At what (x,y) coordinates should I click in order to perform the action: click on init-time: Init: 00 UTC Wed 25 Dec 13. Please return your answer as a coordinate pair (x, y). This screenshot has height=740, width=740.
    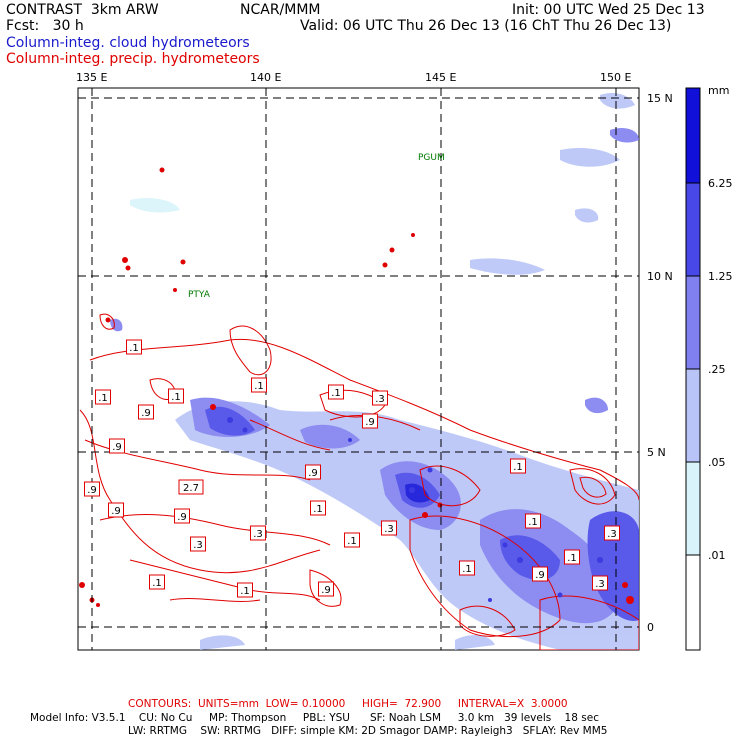
    Looking at the image, I should click on (608, 10).